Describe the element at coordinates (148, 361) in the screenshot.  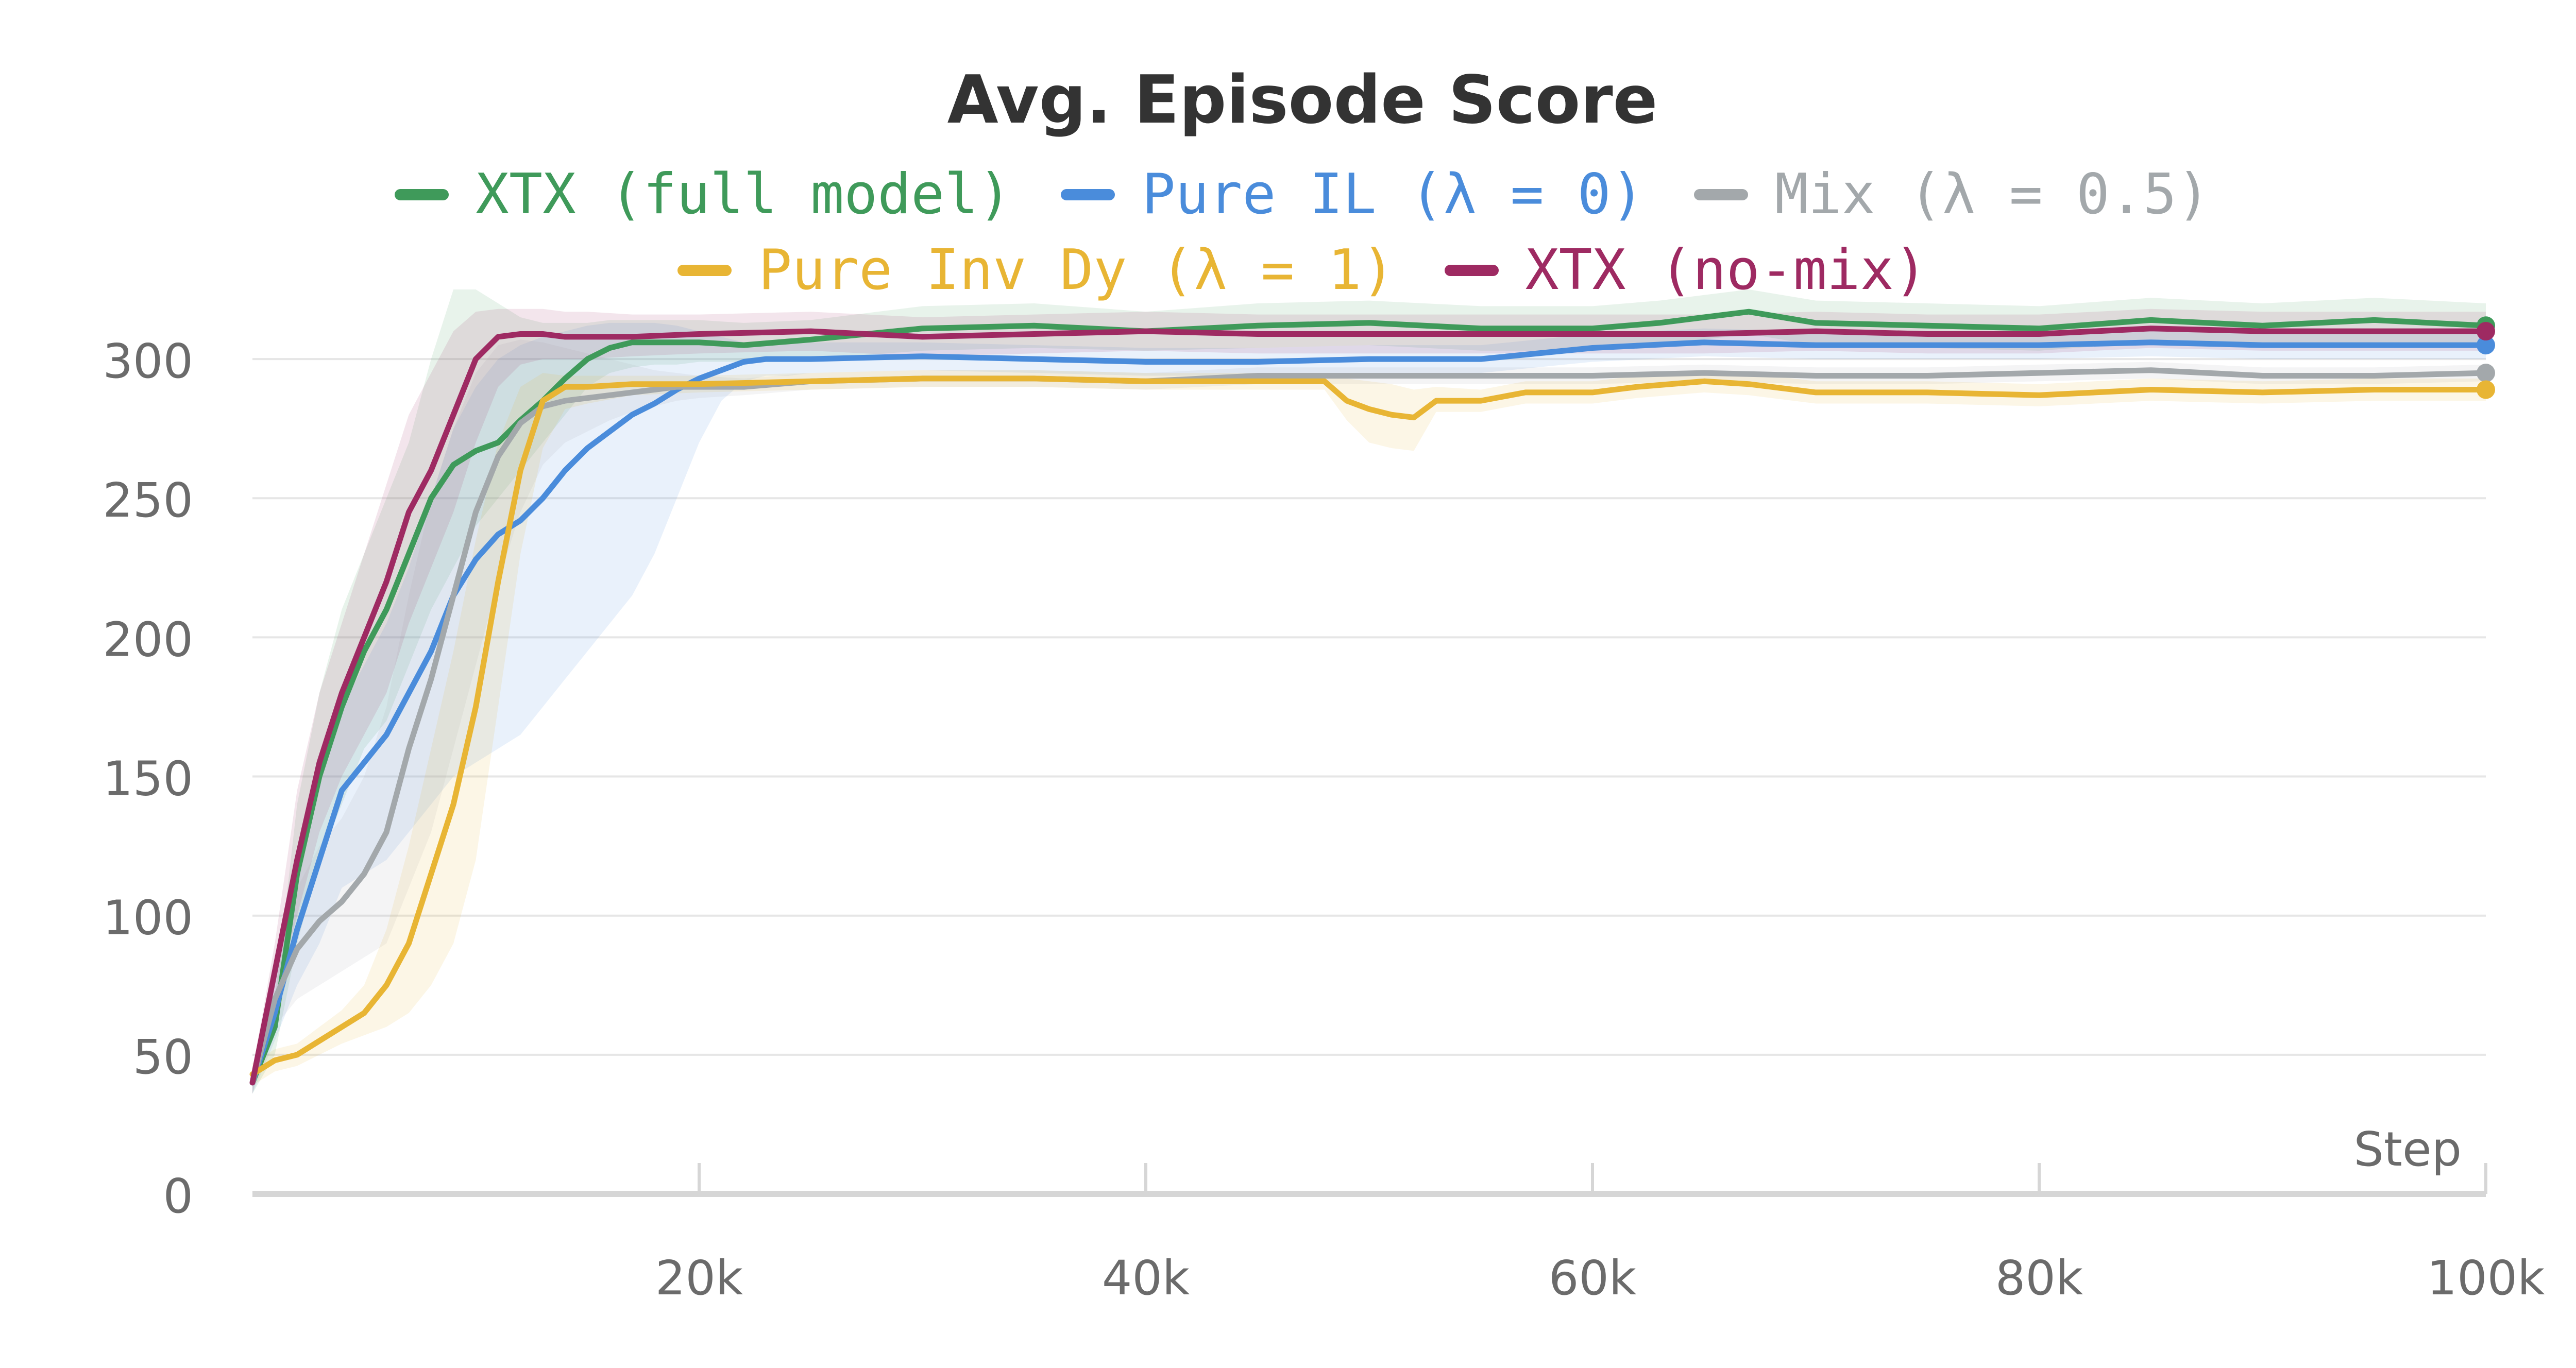
I see `y-tick-label-300: 300` at that location.